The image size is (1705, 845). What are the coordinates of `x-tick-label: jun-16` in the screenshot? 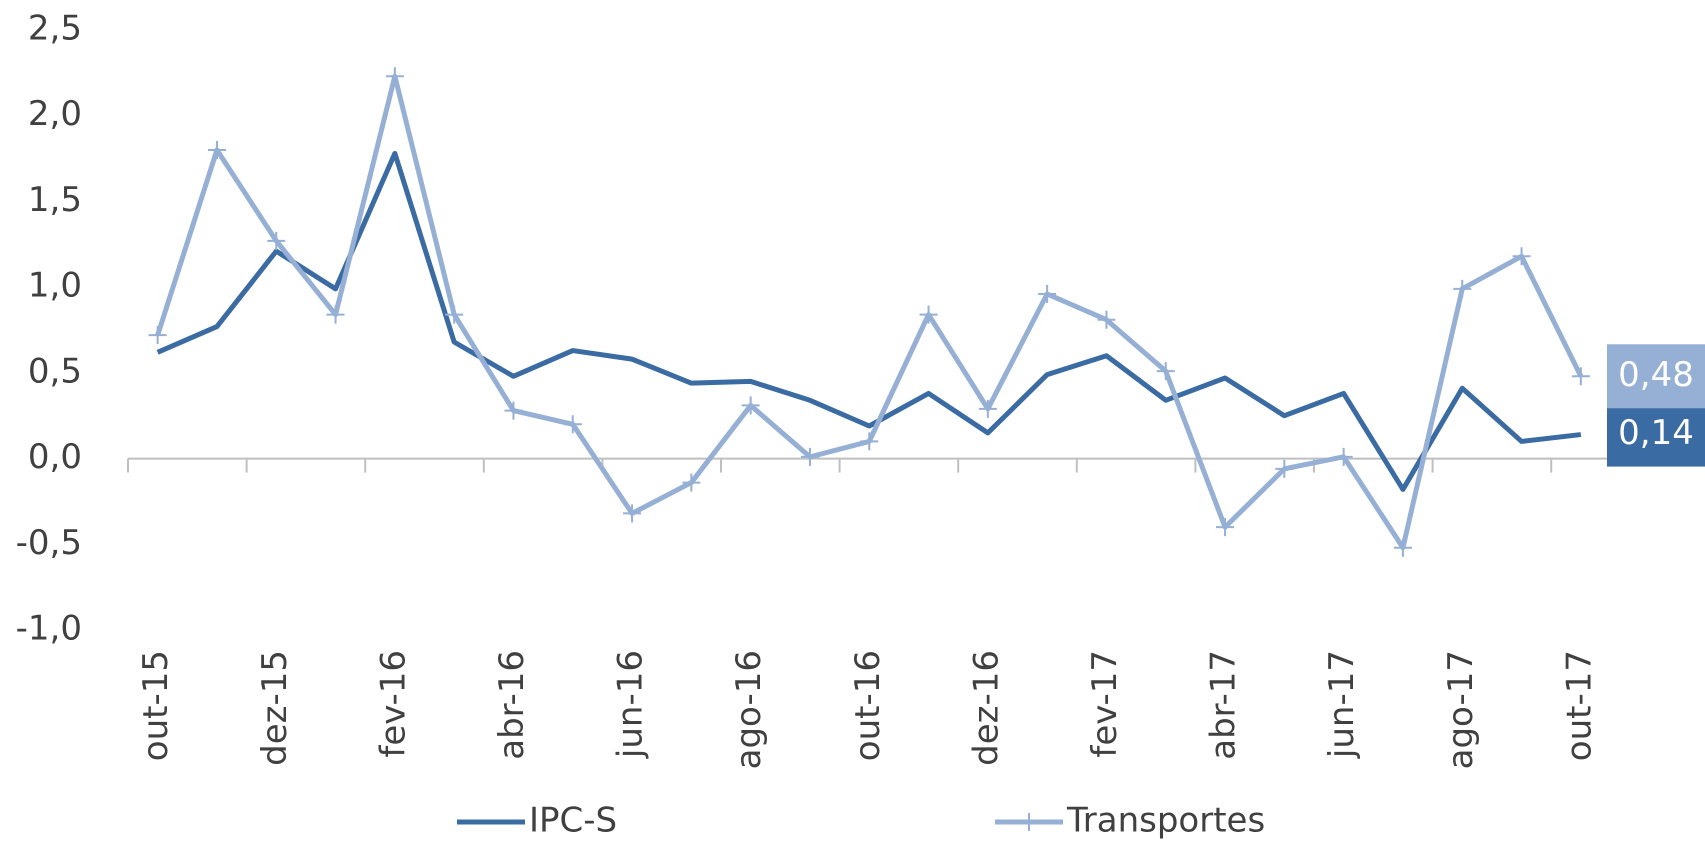 It's located at (631, 704).